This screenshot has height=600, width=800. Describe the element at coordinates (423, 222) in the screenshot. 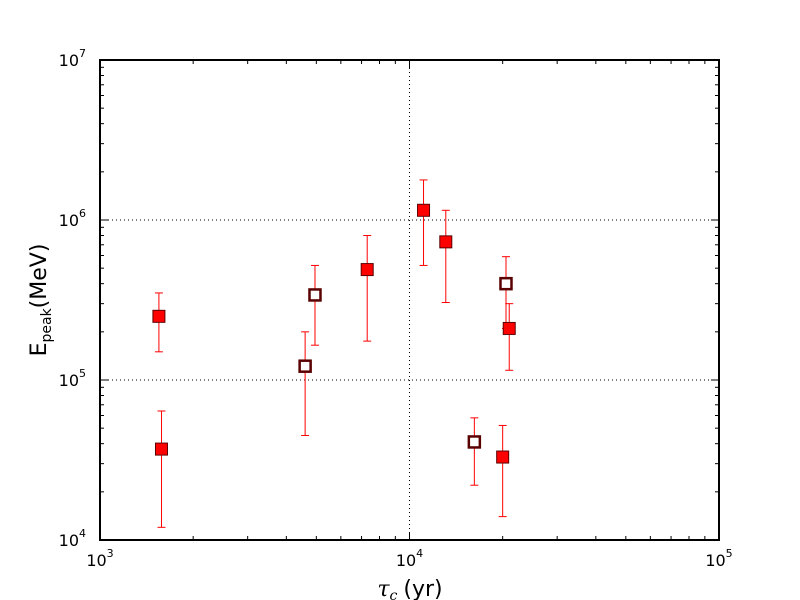

I see `error-bar-s0-p3` at that location.